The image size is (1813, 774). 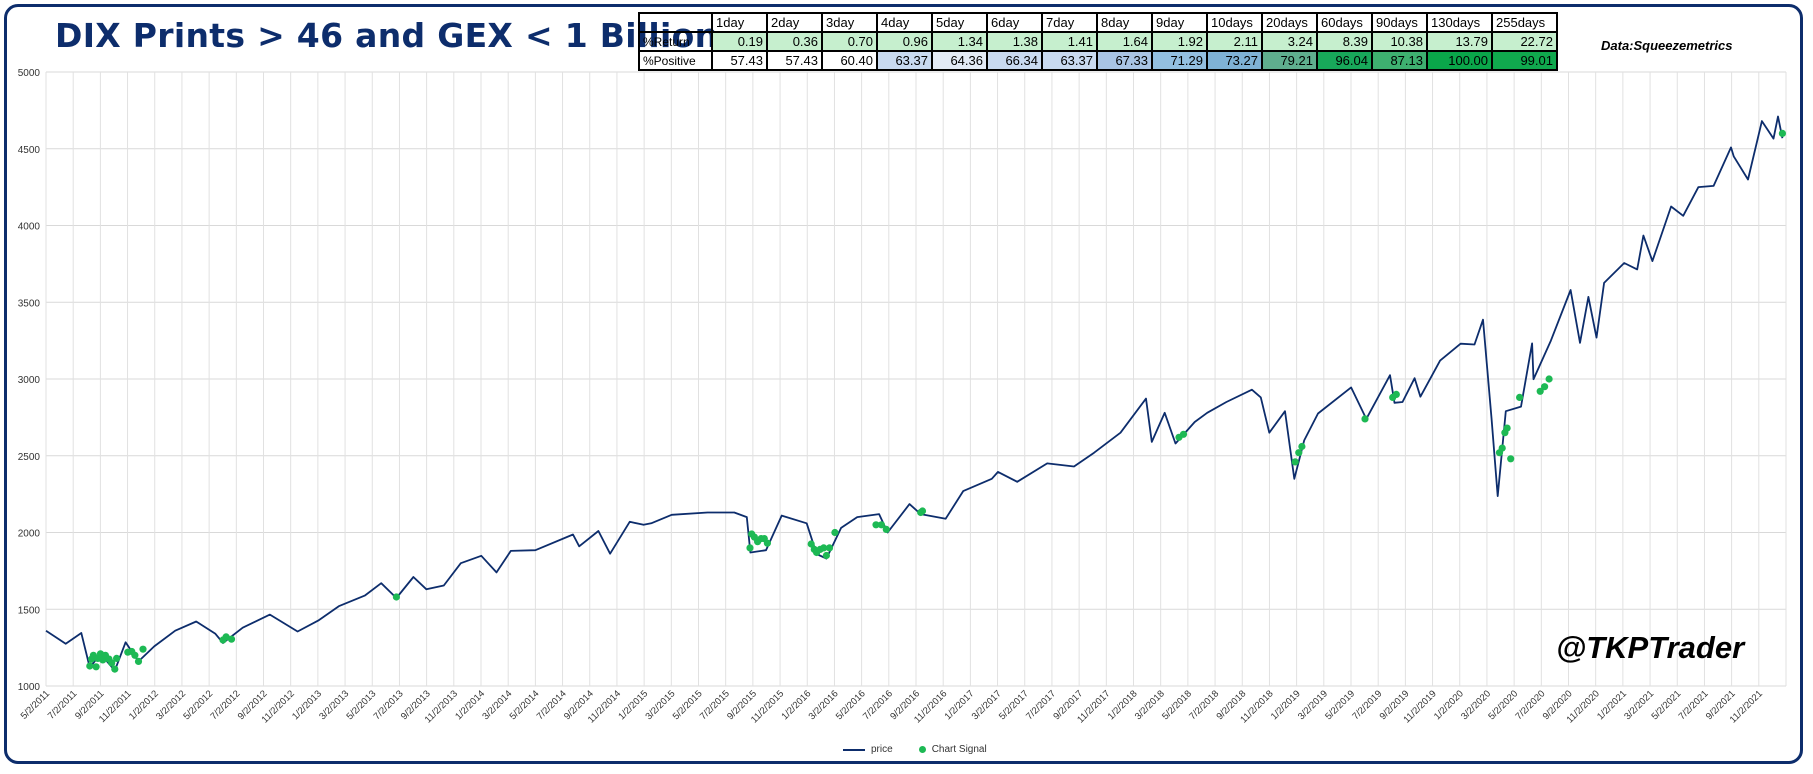 What do you see at coordinates (62, 704) in the screenshot?
I see `x-tick-label: 7/2/2011` at bounding box center [62, 704].